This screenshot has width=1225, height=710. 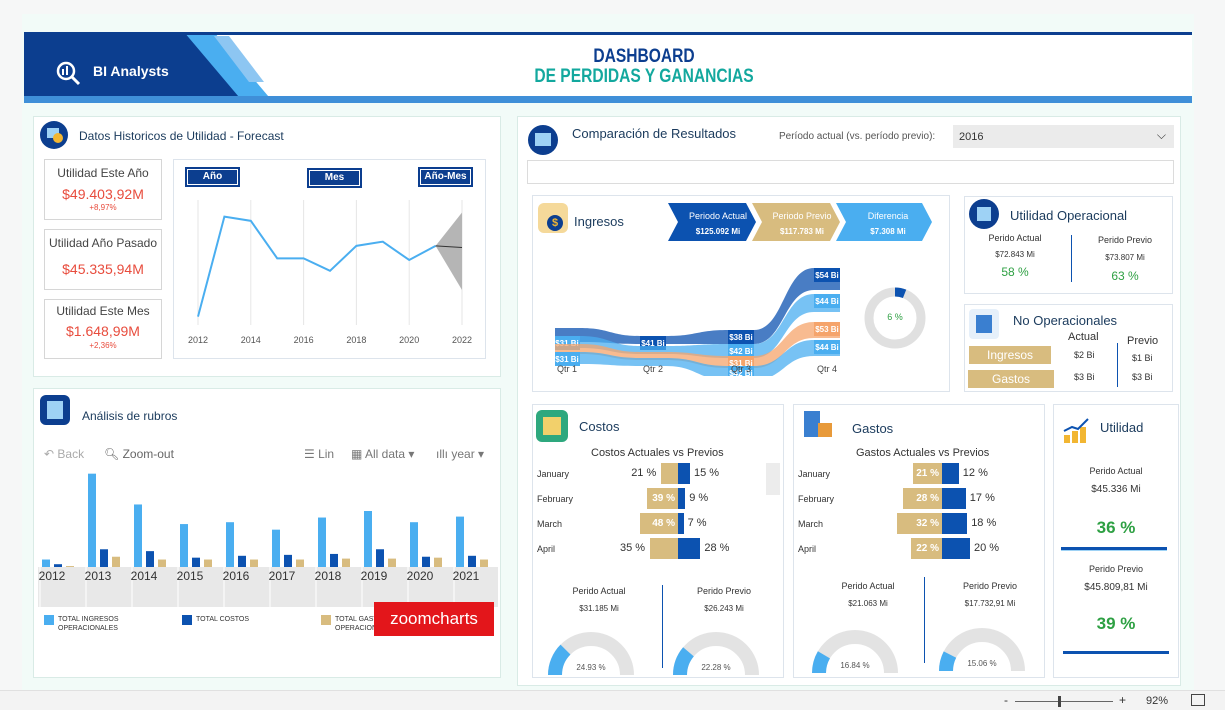 What do you see at coordinates (103, 311) in the screenshot?
I see `kpi-label: Utilidad Este Mes` at bounding box center [103, 311].